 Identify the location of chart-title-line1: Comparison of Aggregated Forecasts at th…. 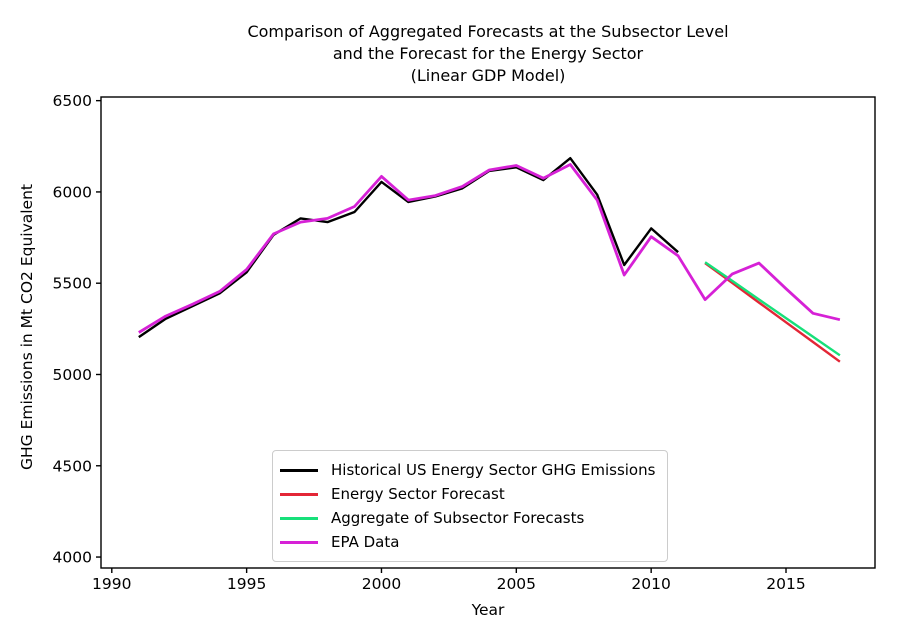
(488, 31).